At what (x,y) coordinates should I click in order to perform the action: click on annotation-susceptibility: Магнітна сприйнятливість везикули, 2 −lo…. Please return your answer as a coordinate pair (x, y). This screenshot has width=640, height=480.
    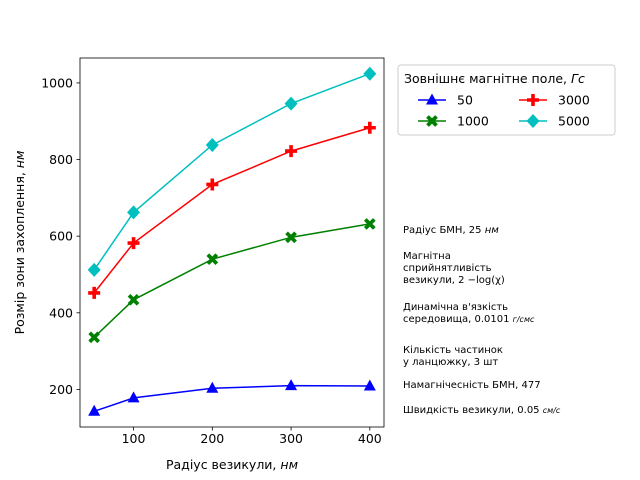
    Looking at the image, I should click on (454, 268).